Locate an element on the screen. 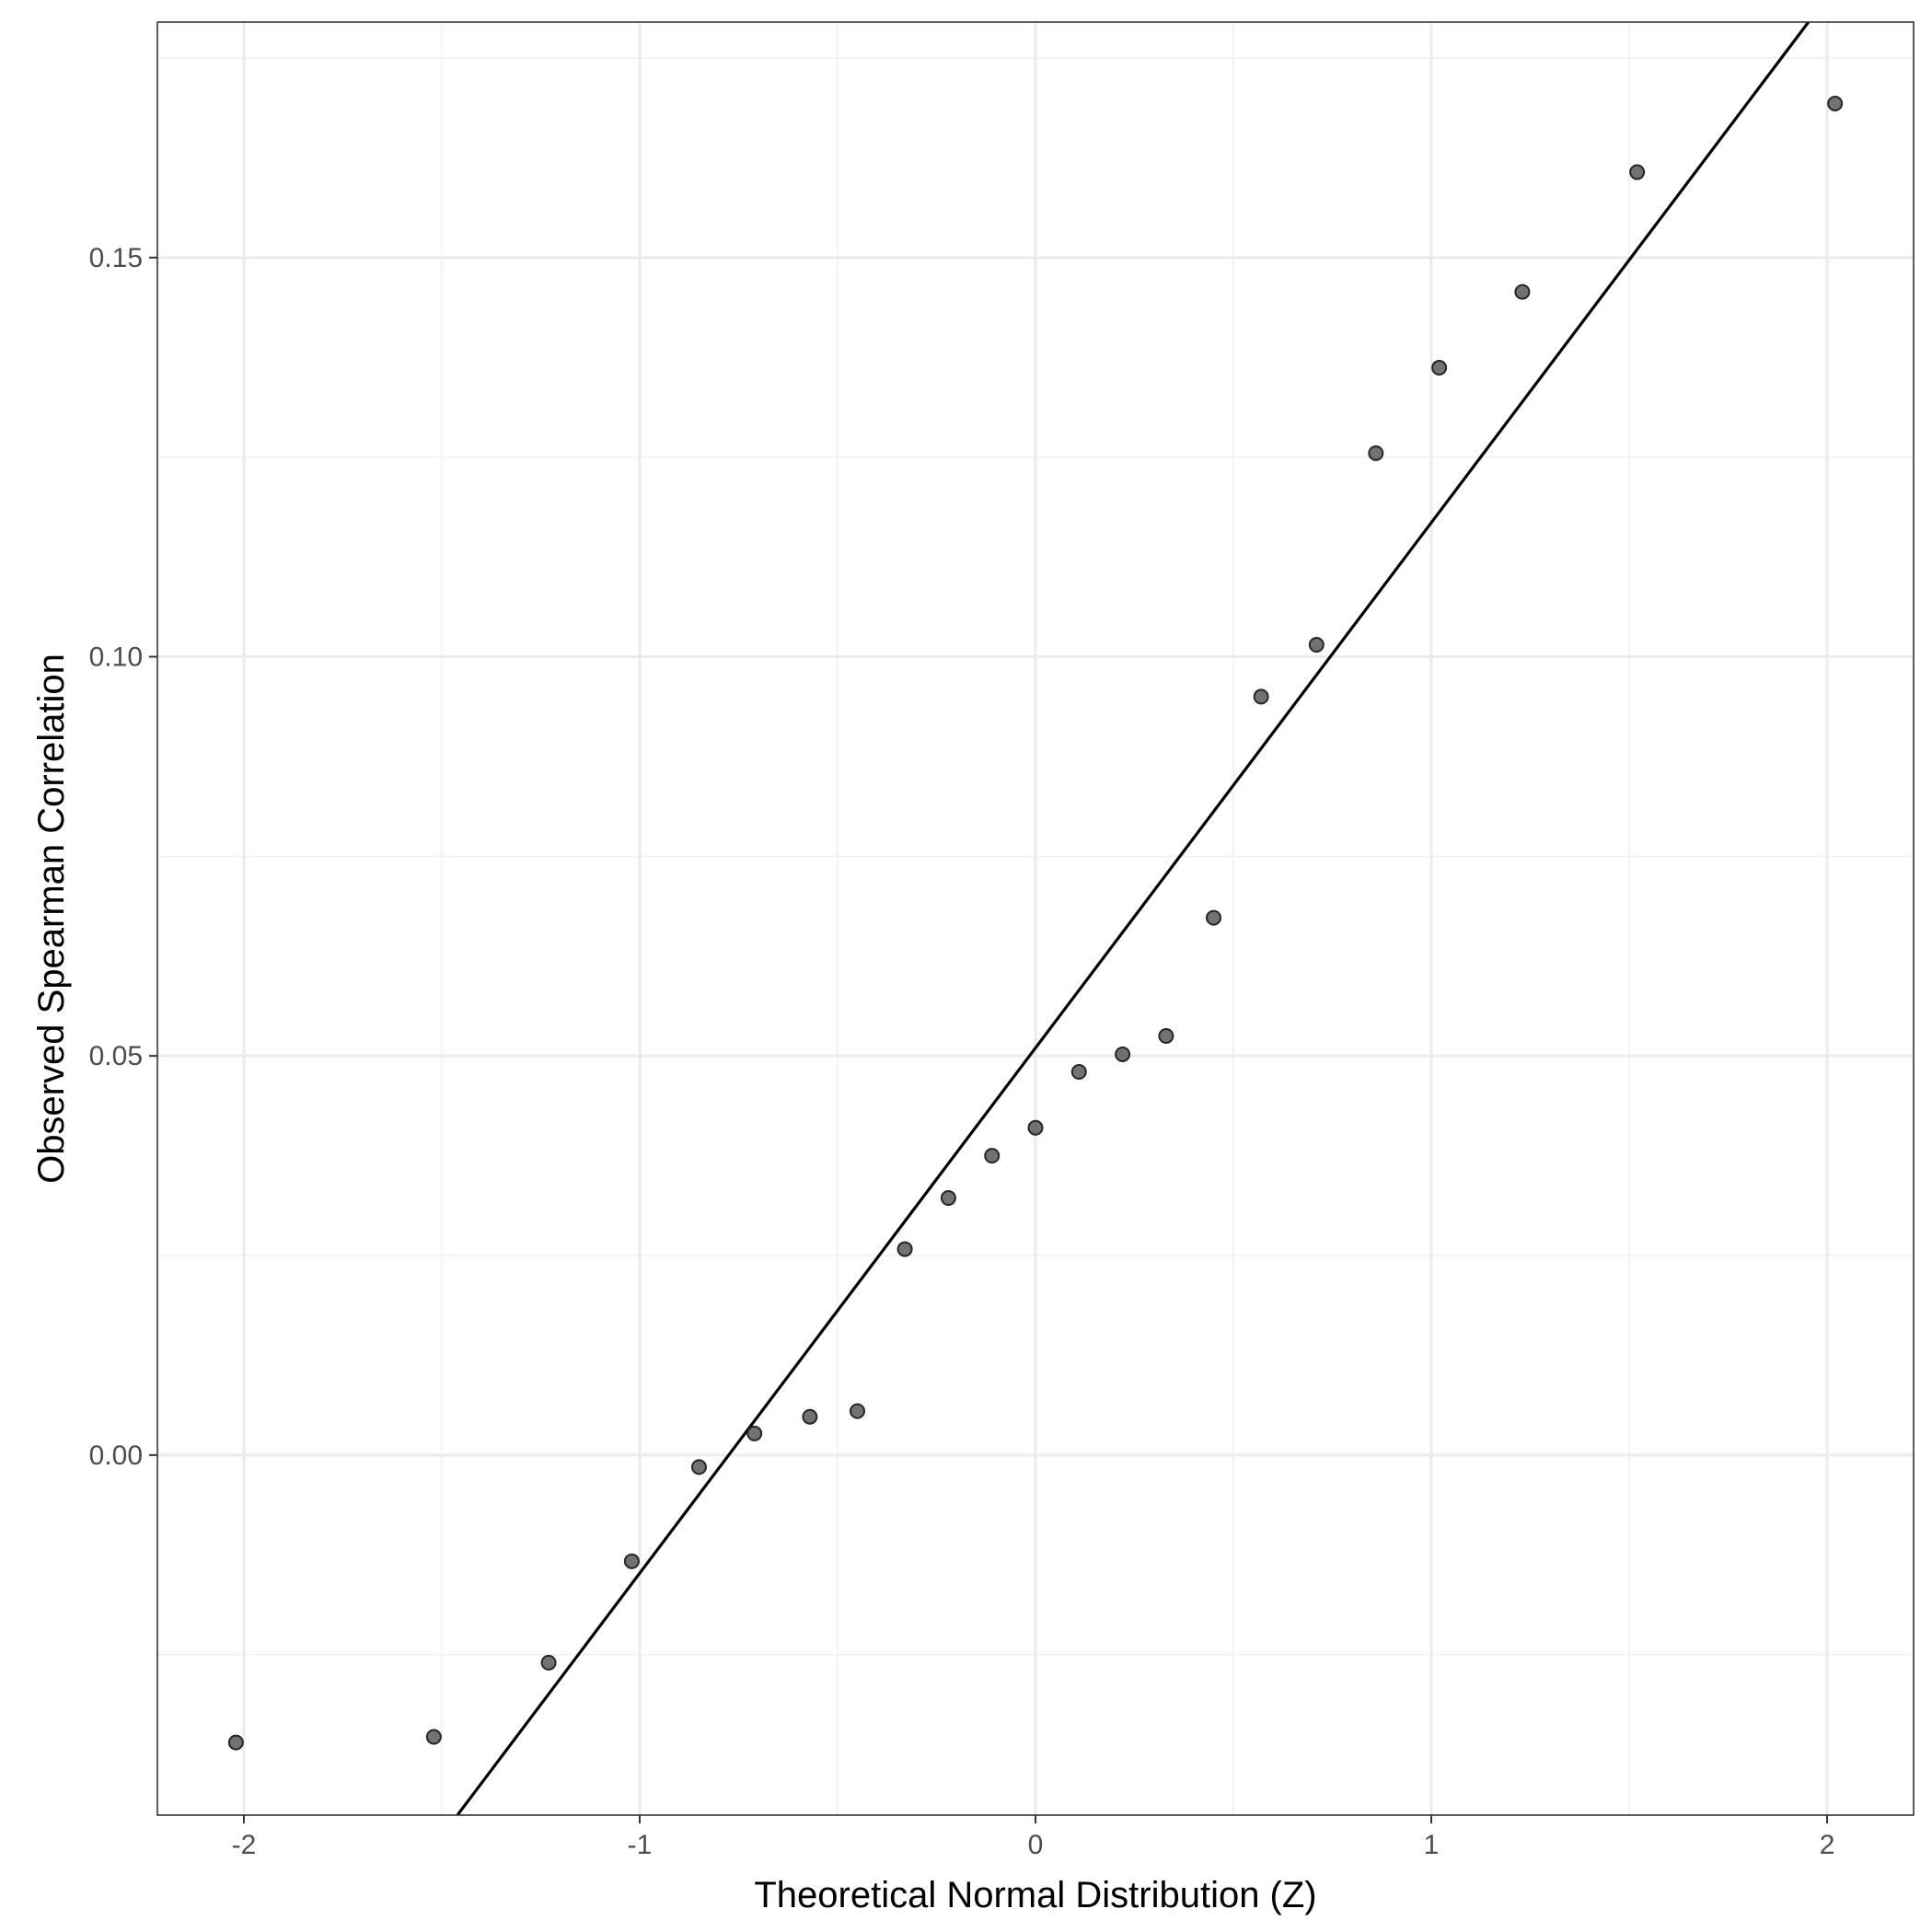 The image size is (1932, 1932). y-tick-label: 0.15 is located at coordinates (116, 258).